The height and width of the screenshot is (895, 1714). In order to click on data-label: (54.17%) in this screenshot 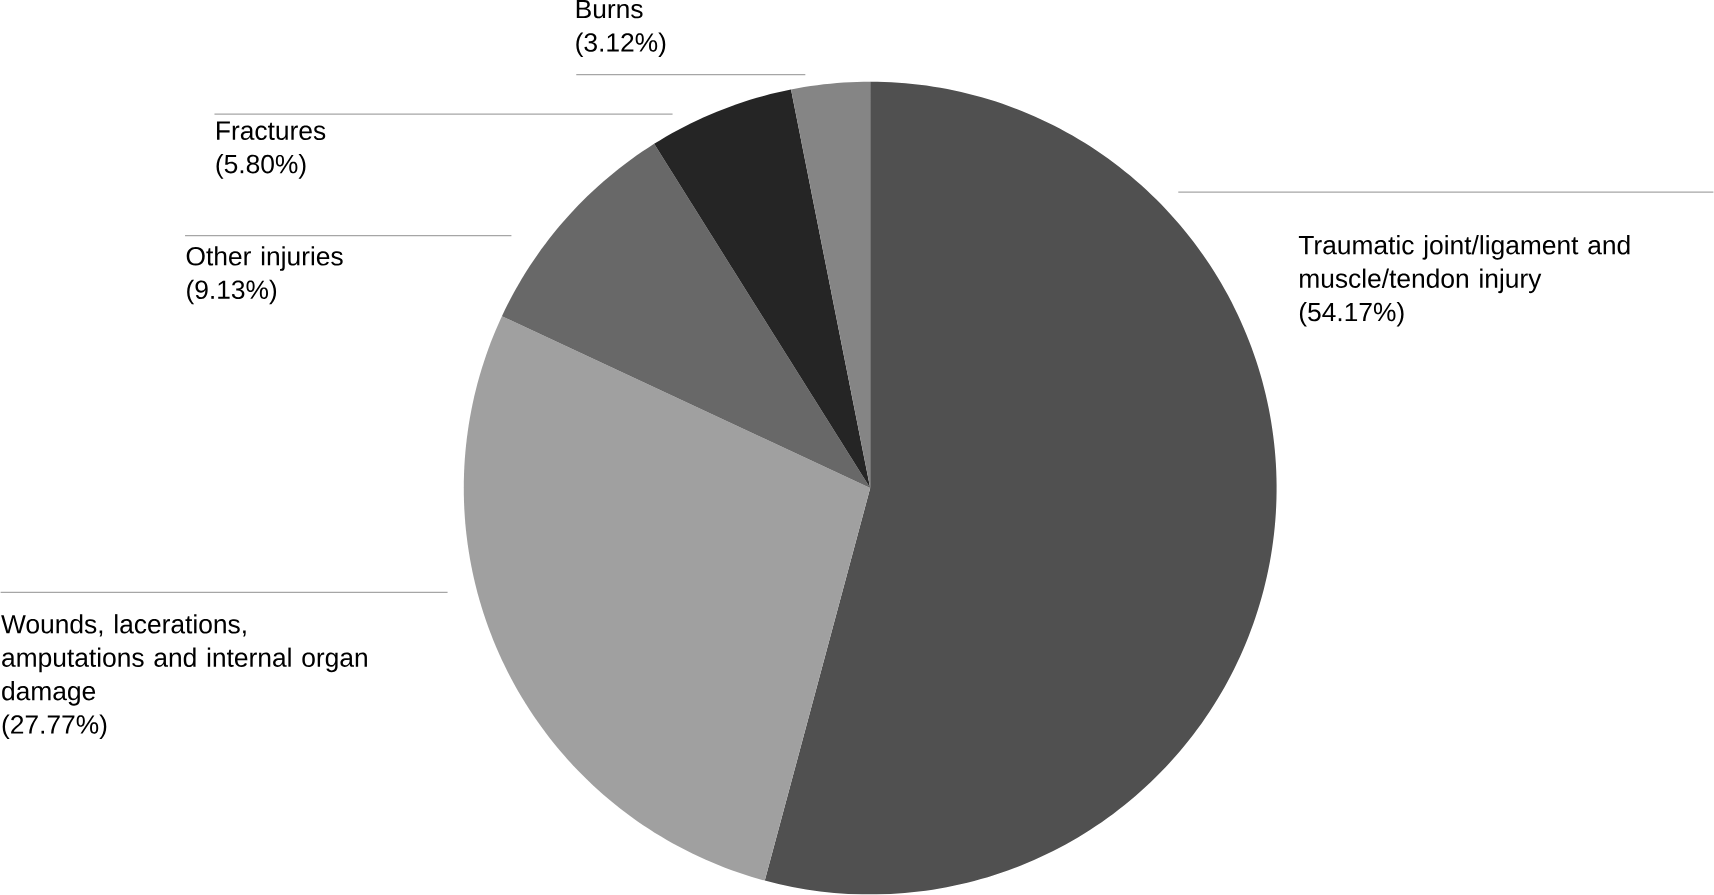, I will do `click(1351, 314)`.